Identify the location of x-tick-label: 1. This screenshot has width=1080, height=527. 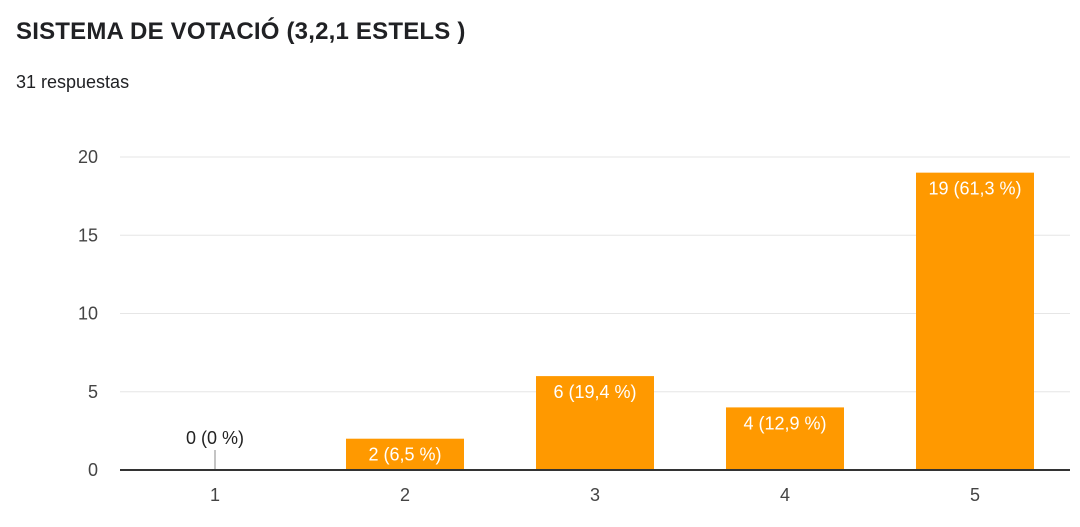
(215, 495).